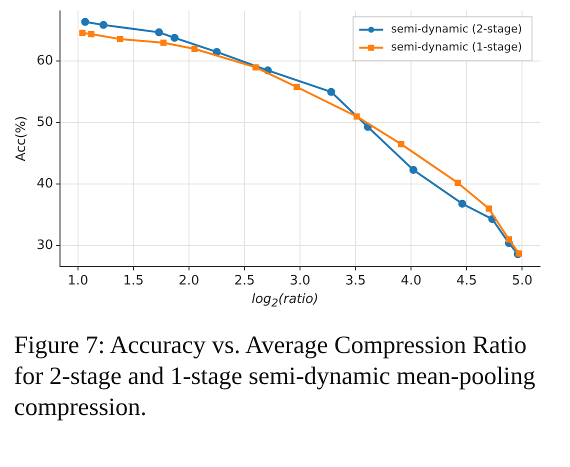  Describe the element at coordinates (300, 281) in the screenshot. I see `x-tick-label: 3.0` at that location.